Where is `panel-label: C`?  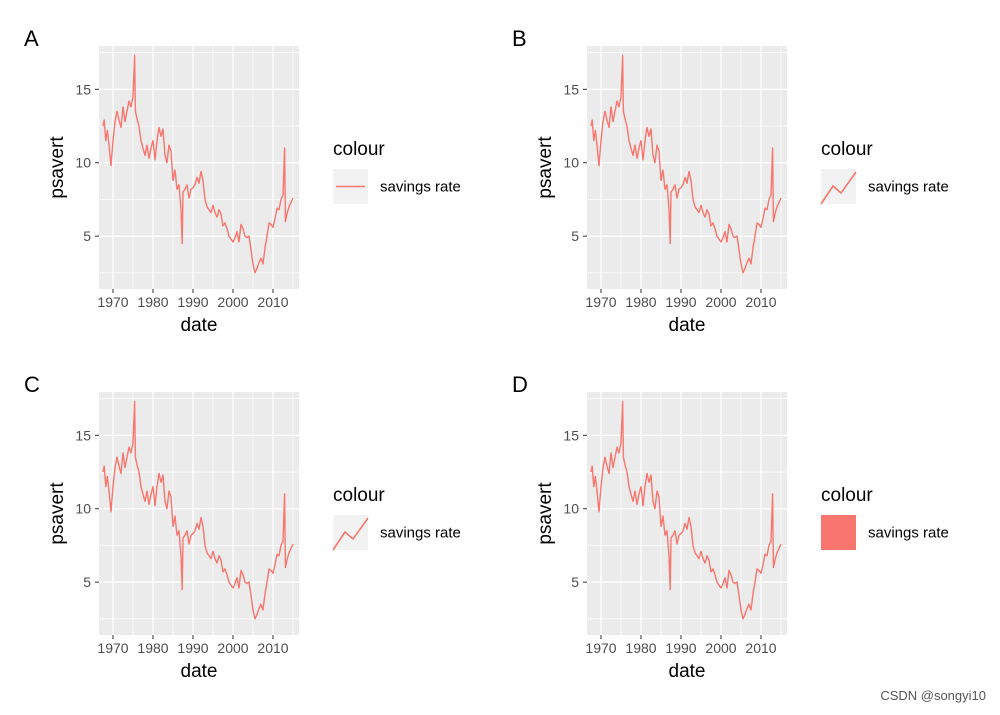
panel-label: C is located at coordinates (32, 384).